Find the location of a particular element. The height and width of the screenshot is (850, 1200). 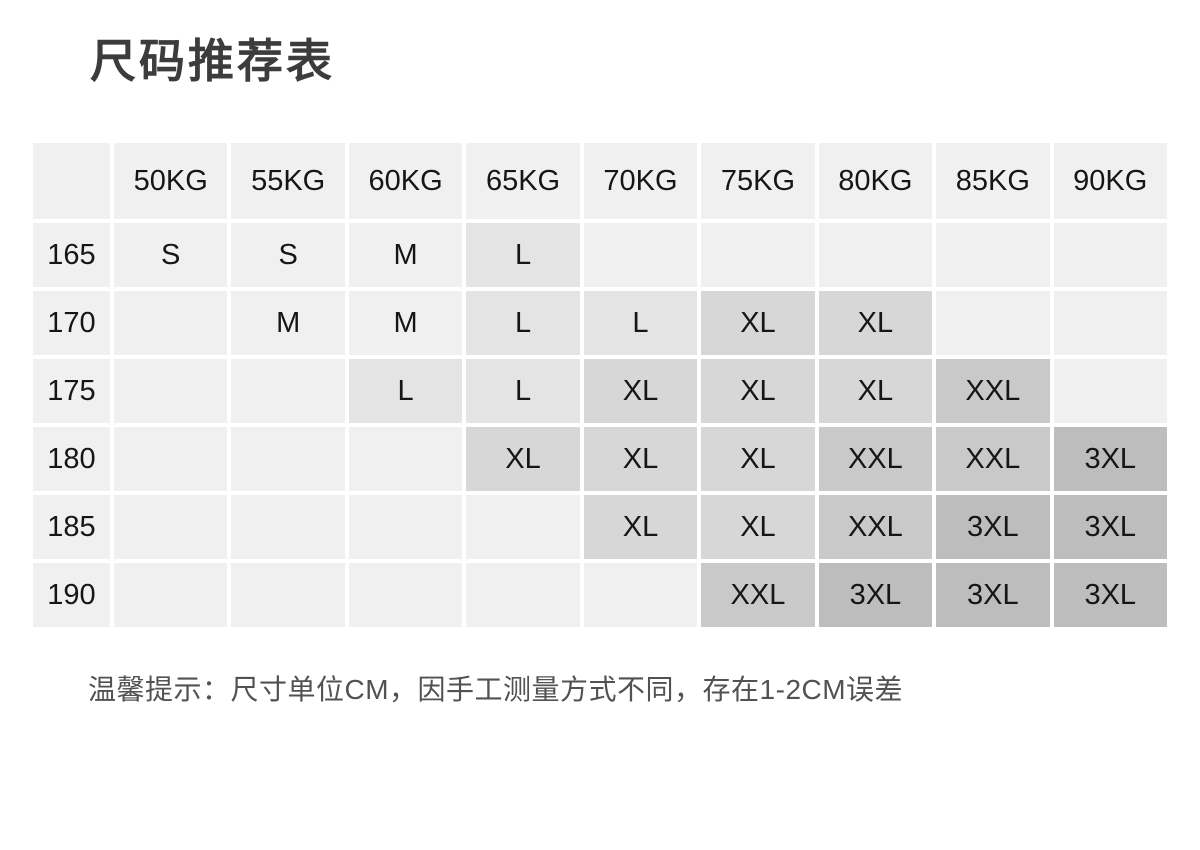

height-label-cell: 175 is located at coordinates (71, 391).